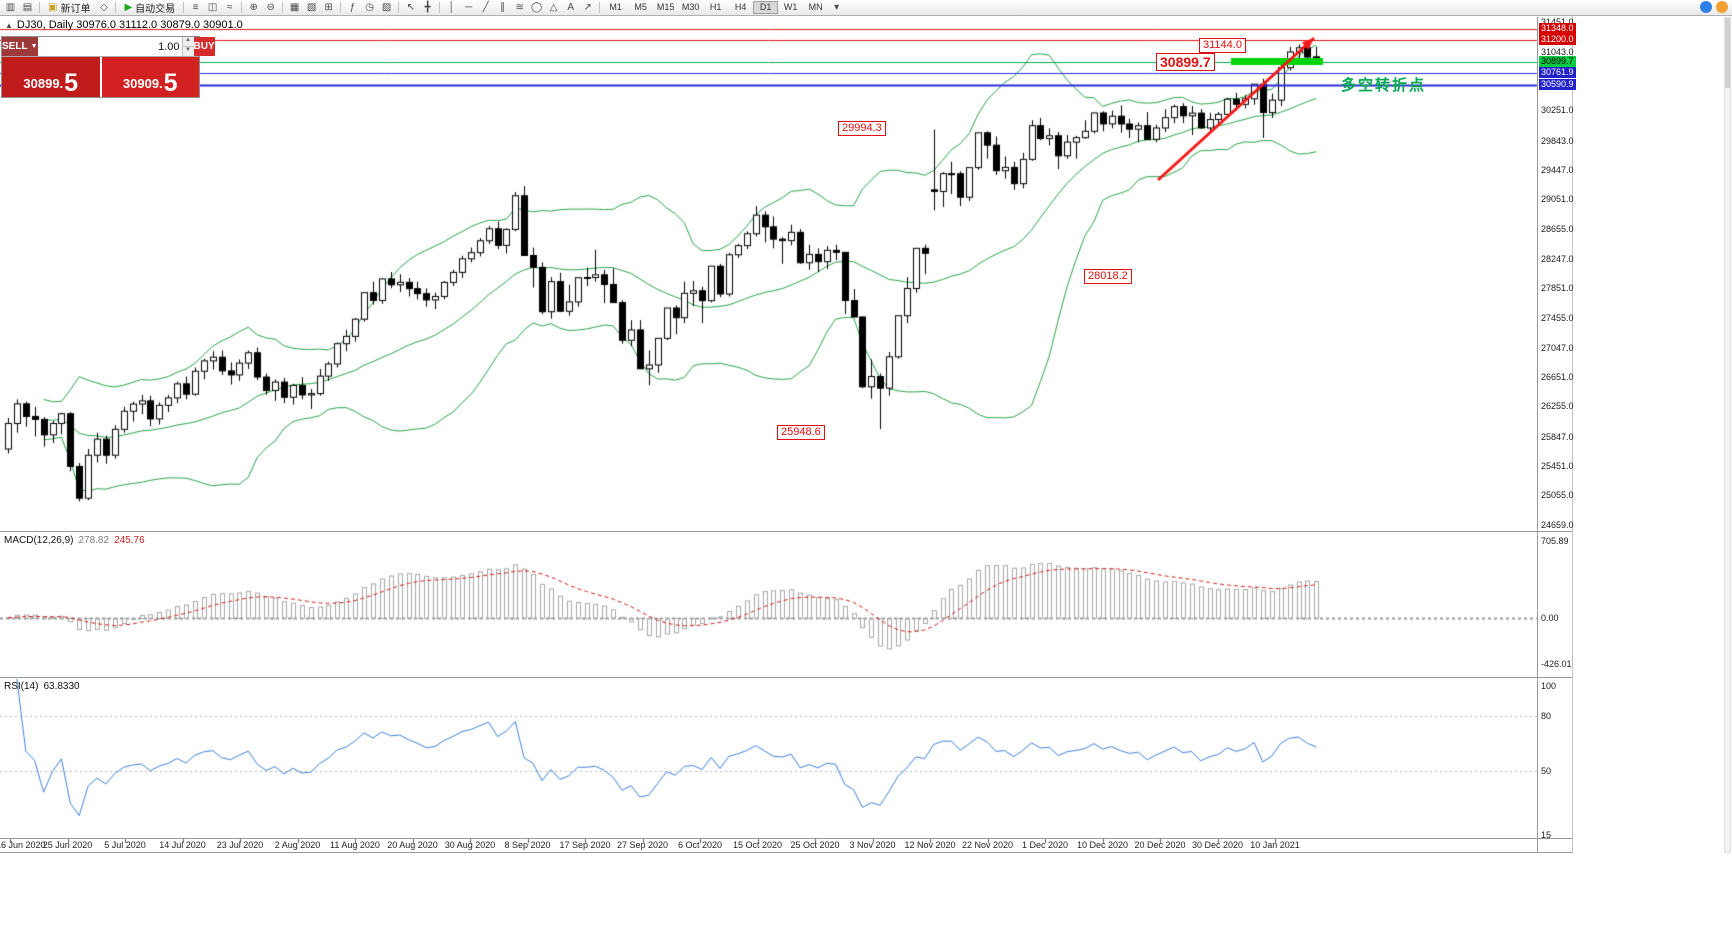 The height and width of the screenshot is (940, 1732). What do you see at coordinates (1557, 199) in the screenshot?
I see `price-axis-label: 29051.0` at bounding box center [1557, 199].